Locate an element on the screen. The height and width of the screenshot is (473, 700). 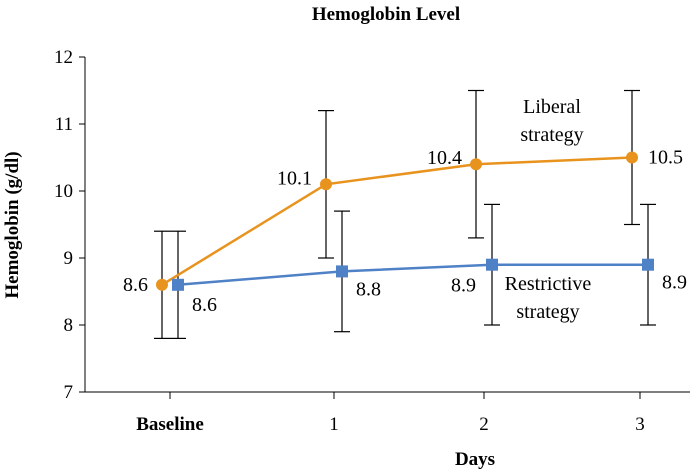
x-tick-label: 2 is located at coordinates (484, 424).